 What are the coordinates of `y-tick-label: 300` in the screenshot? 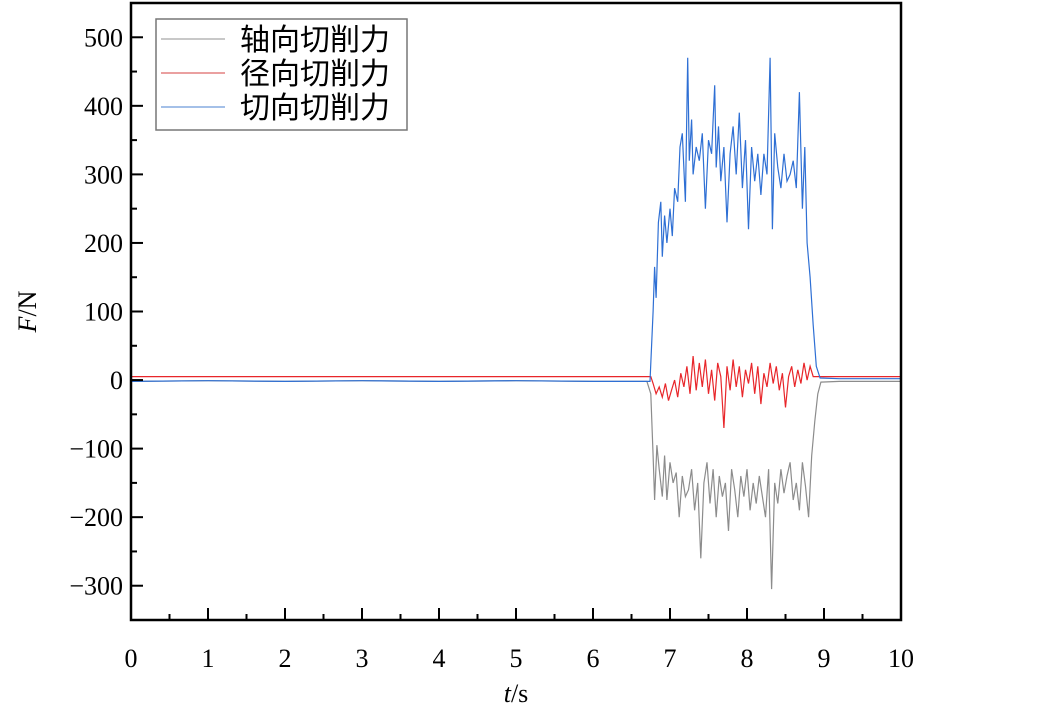 It's located at (103, 174).